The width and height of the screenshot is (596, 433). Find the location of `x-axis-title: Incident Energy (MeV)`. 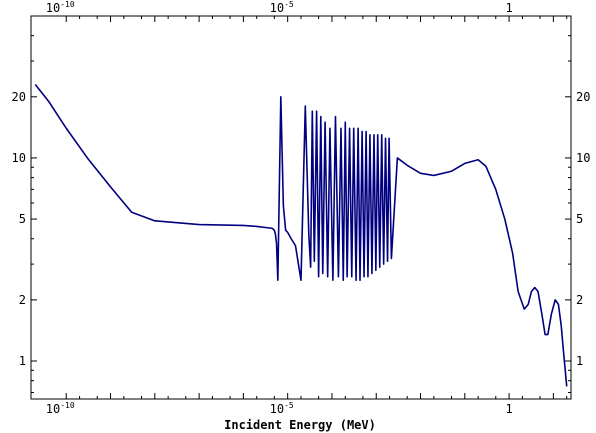

x-axis-title: Incident Energy (MeV) is located at coordinates (300, 425).